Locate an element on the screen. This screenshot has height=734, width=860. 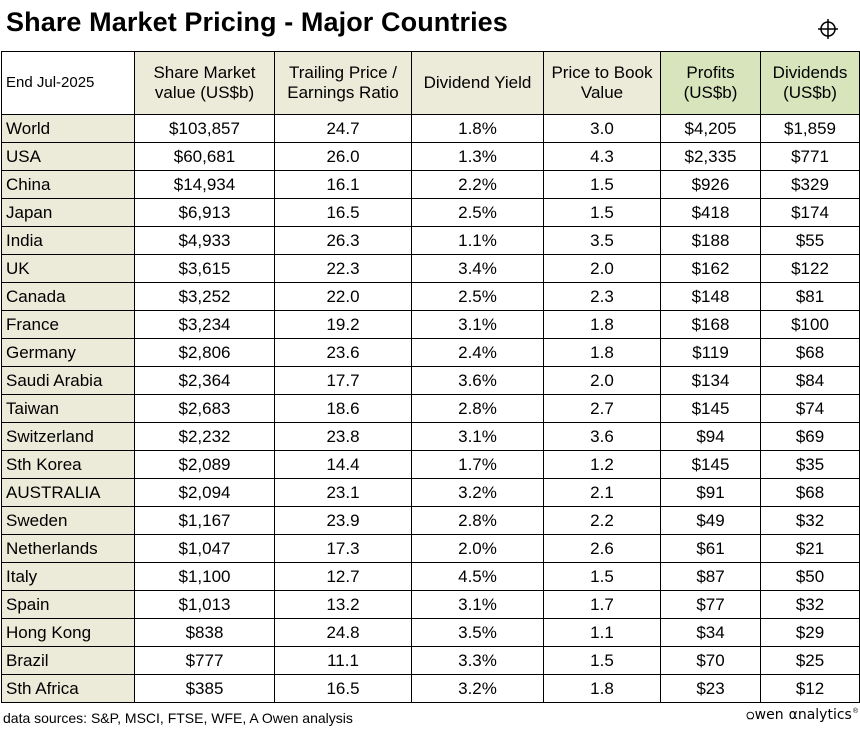
pe-ratio-cell: 26.3 is located at coordinates (343, 240).